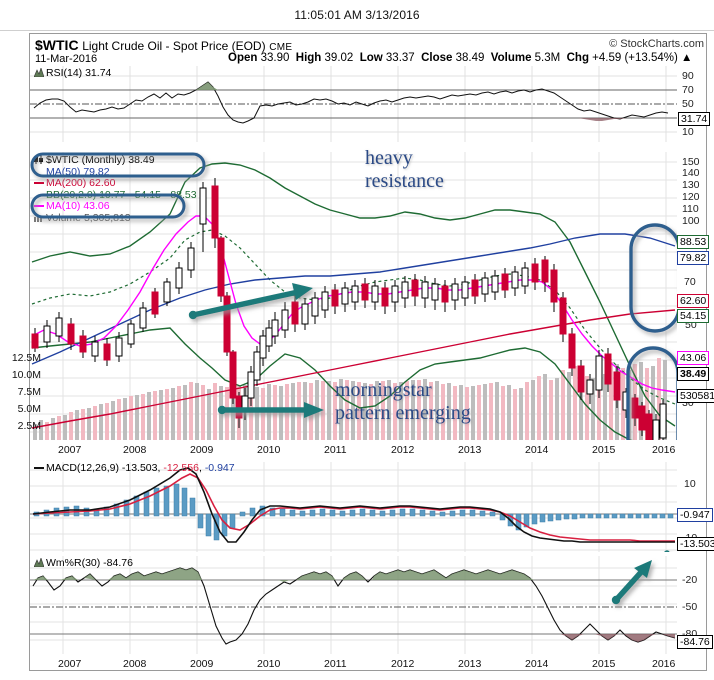 This screenshot has width=714, height=680. I want to click on bb-upper-tag: 88.53, so click(693, 242).